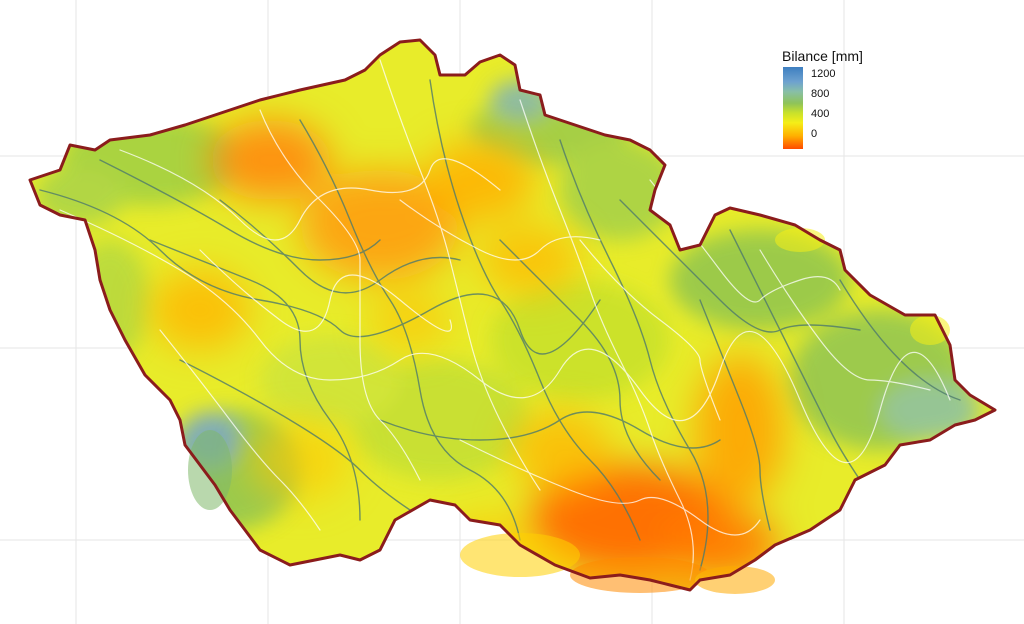 The image size is (1024, 624). What do you see at coordinates (835, 103) in the screenshot?
I see `map-legend: Bilance [mm] 1200 800 400 0` at bounding box center [835, 103].